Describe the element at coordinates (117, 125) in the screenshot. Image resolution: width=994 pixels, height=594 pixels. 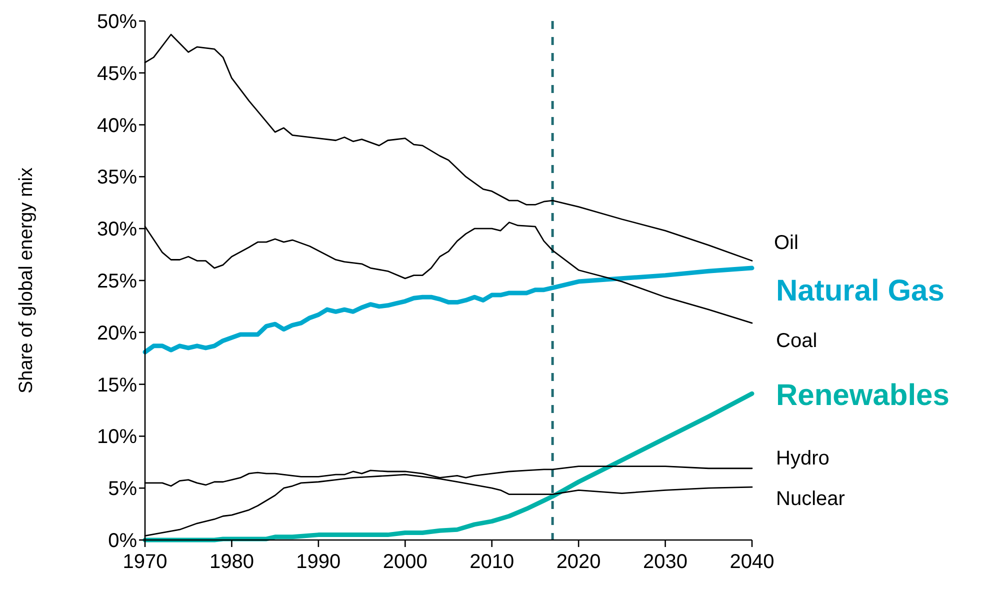
I see `y-tick-label: 40%` at that location.